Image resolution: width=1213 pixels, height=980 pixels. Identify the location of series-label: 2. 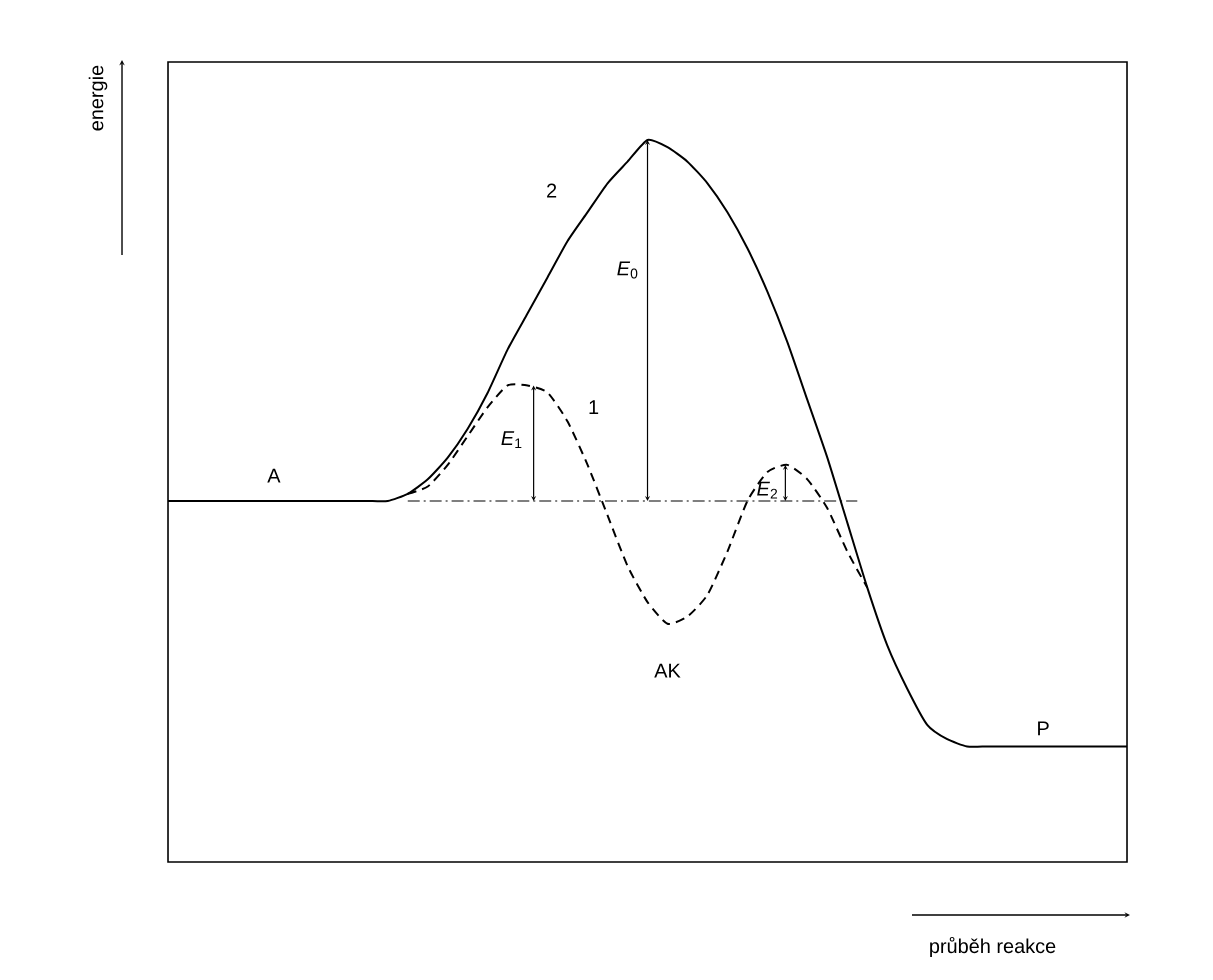
(552, 190).